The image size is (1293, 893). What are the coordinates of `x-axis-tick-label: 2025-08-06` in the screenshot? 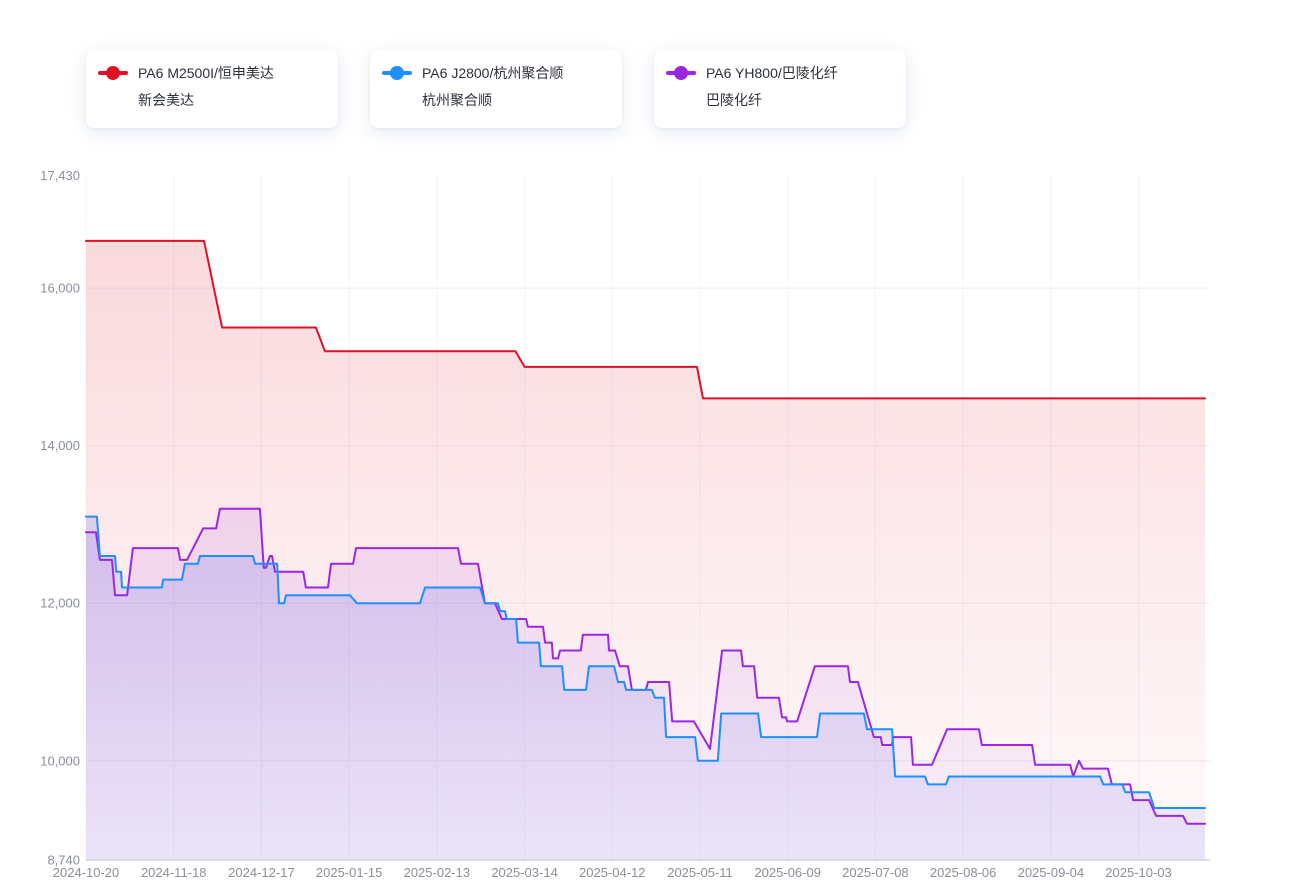 It's located at (963, 872).